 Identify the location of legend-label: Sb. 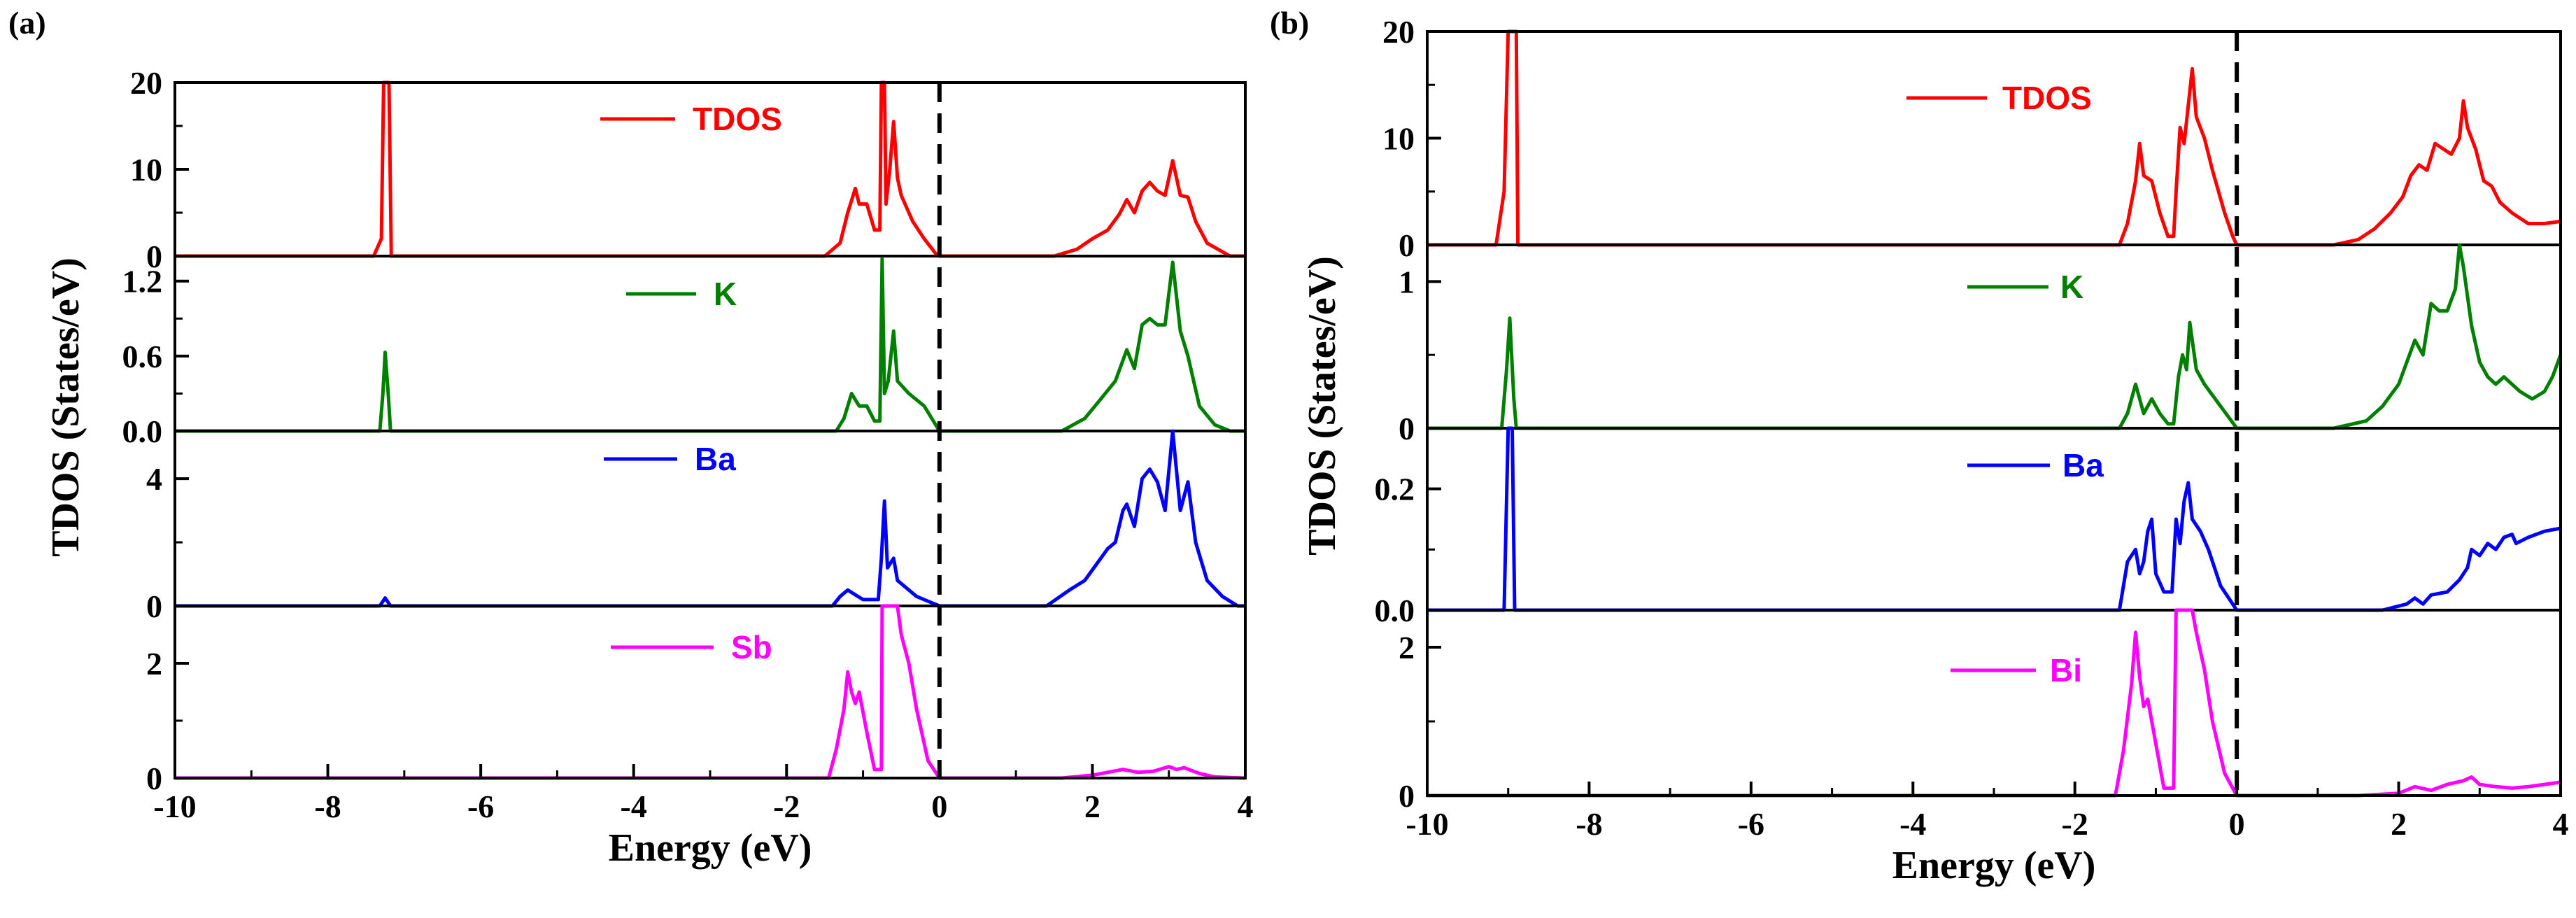
(751, 647).